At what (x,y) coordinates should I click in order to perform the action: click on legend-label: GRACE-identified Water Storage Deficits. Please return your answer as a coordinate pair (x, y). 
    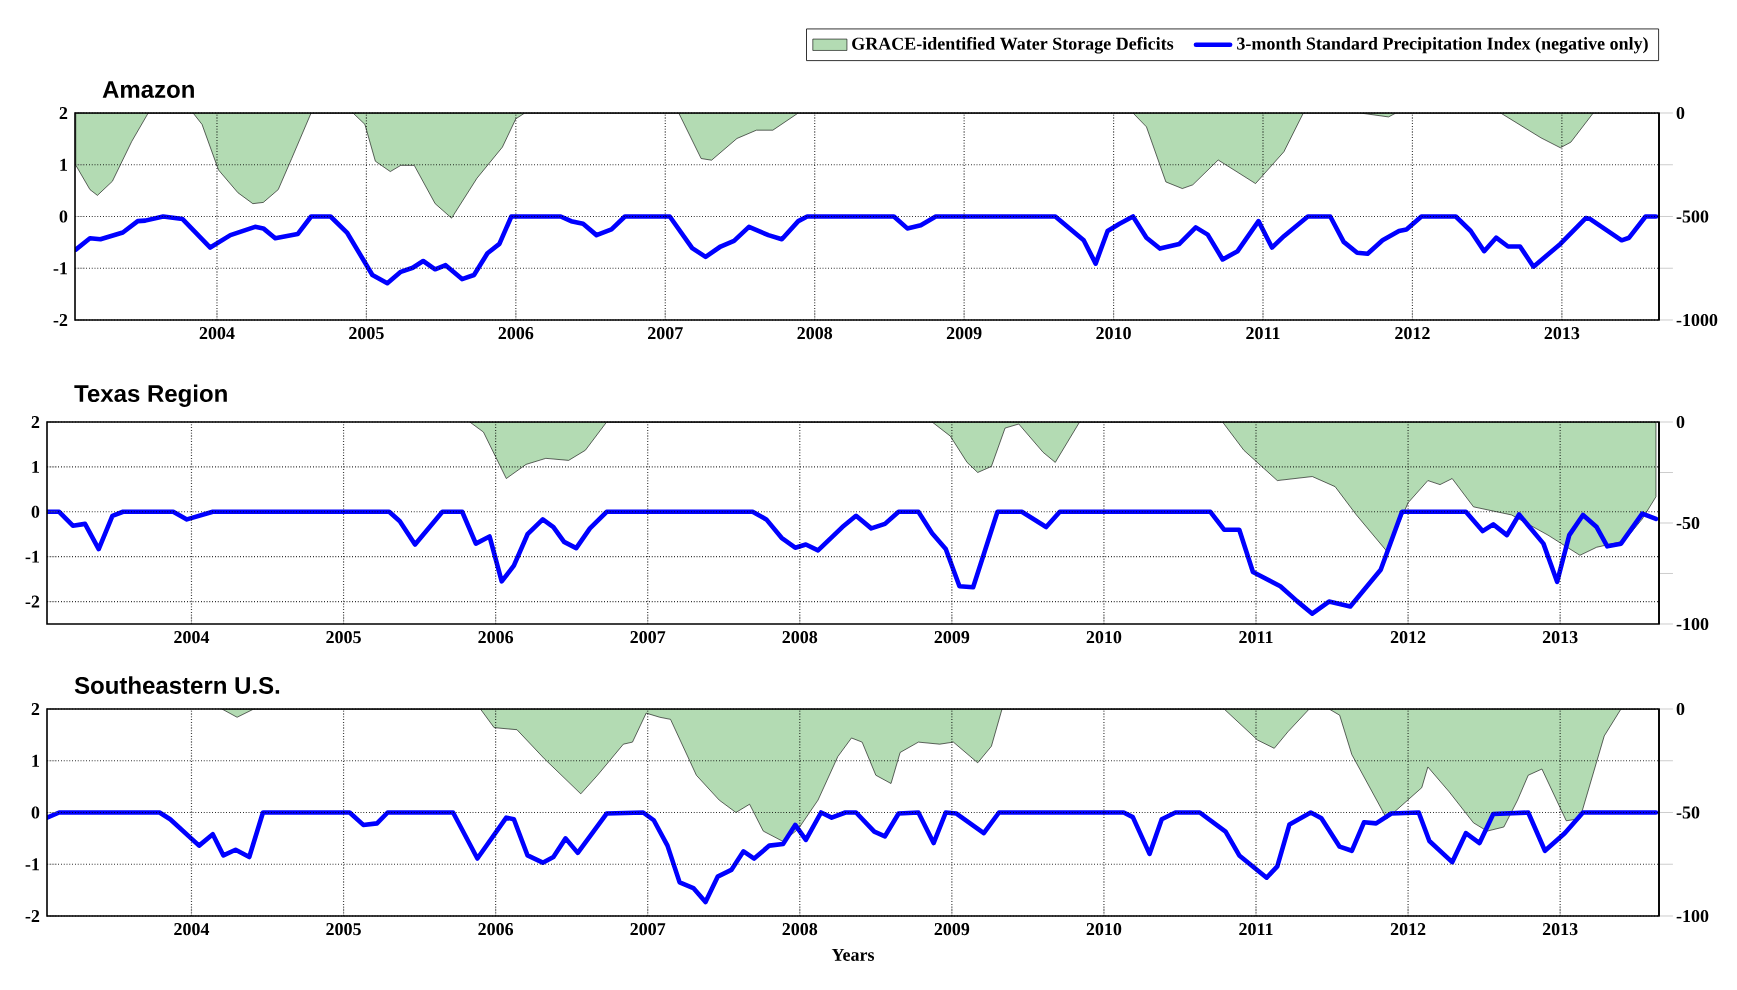
    Looking at the image, I should click on (1013, 45).